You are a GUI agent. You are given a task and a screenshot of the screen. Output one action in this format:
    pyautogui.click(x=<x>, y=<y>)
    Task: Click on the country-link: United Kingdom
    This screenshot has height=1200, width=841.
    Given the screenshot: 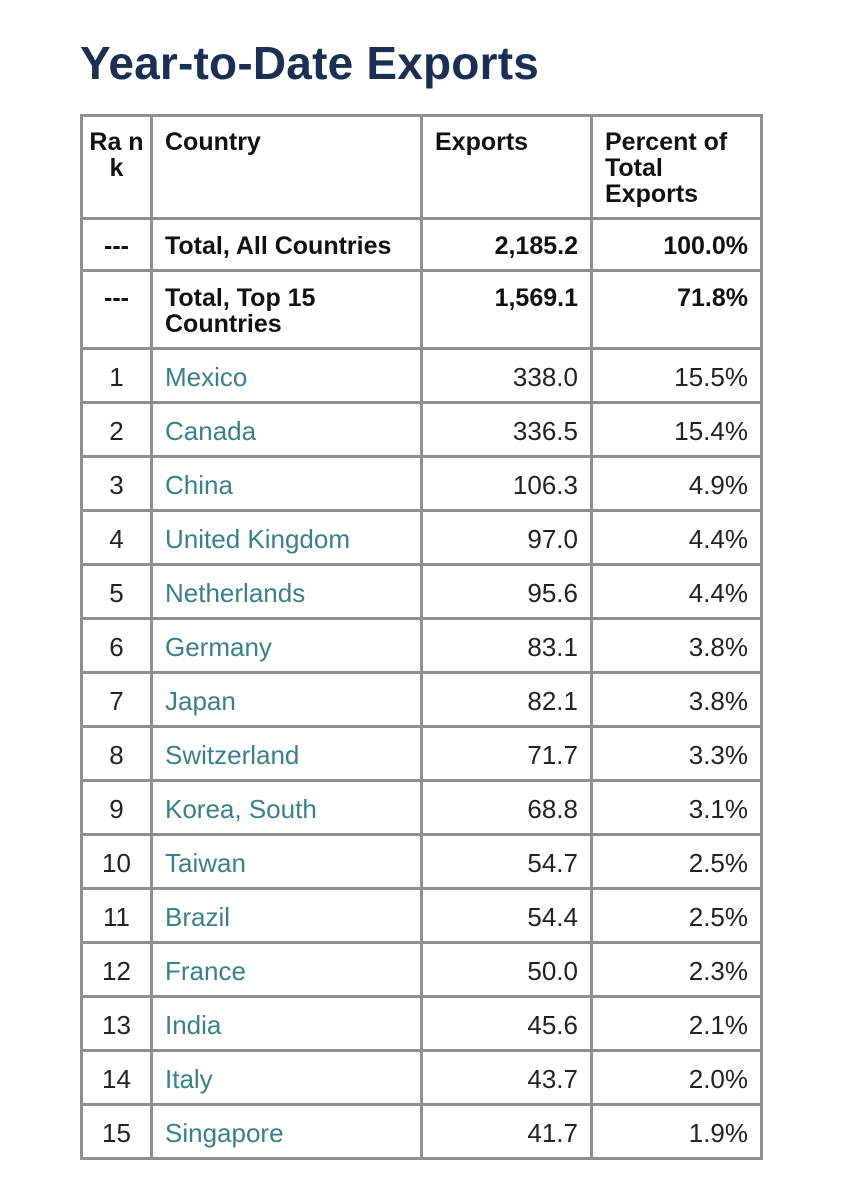 What is the action you would take?
    pyautogui.click(x=286, y=537)
    